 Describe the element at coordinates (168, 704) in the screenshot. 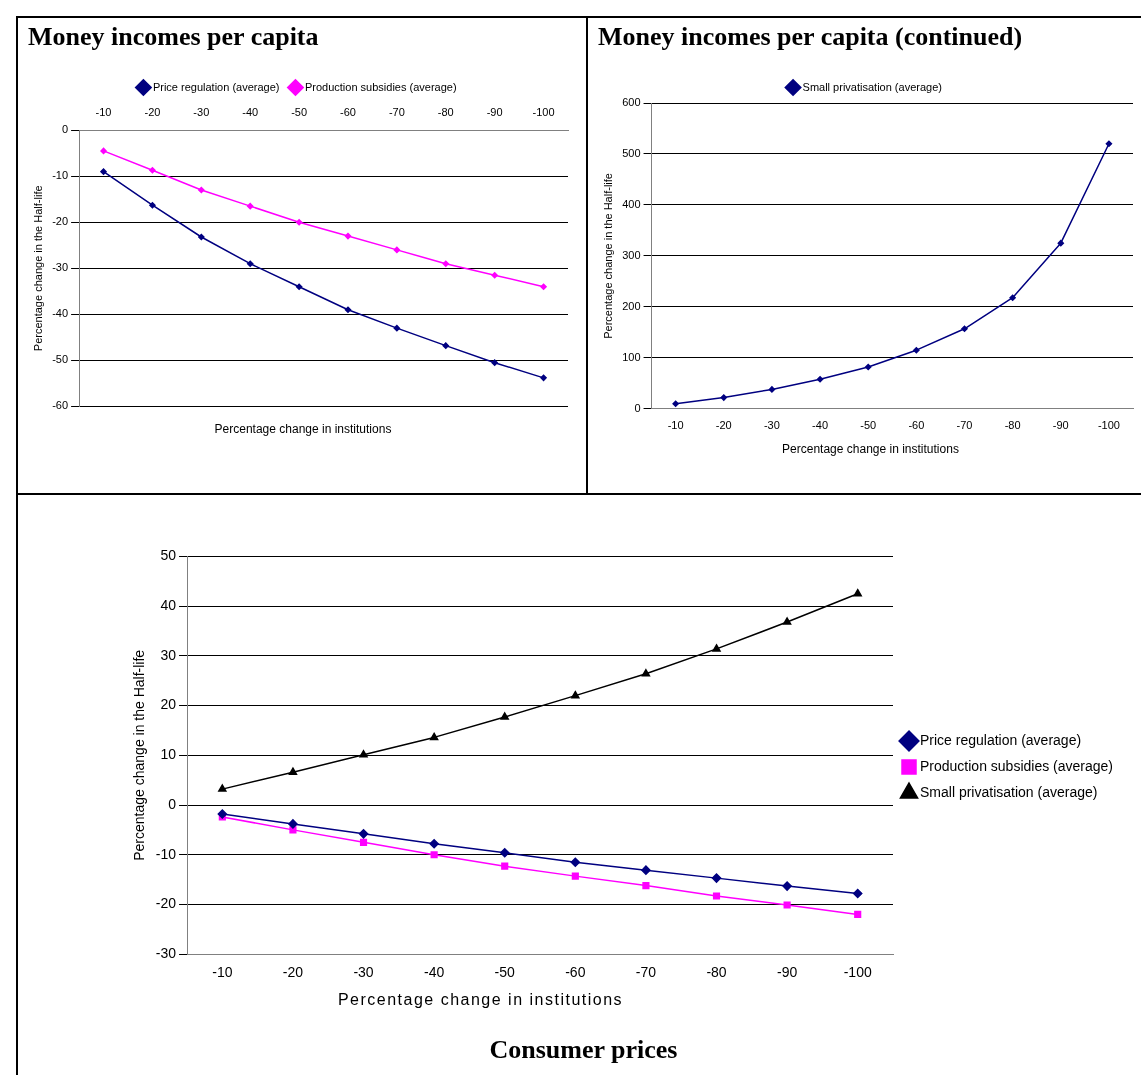

I see `y-tick-label: 20` at that location.